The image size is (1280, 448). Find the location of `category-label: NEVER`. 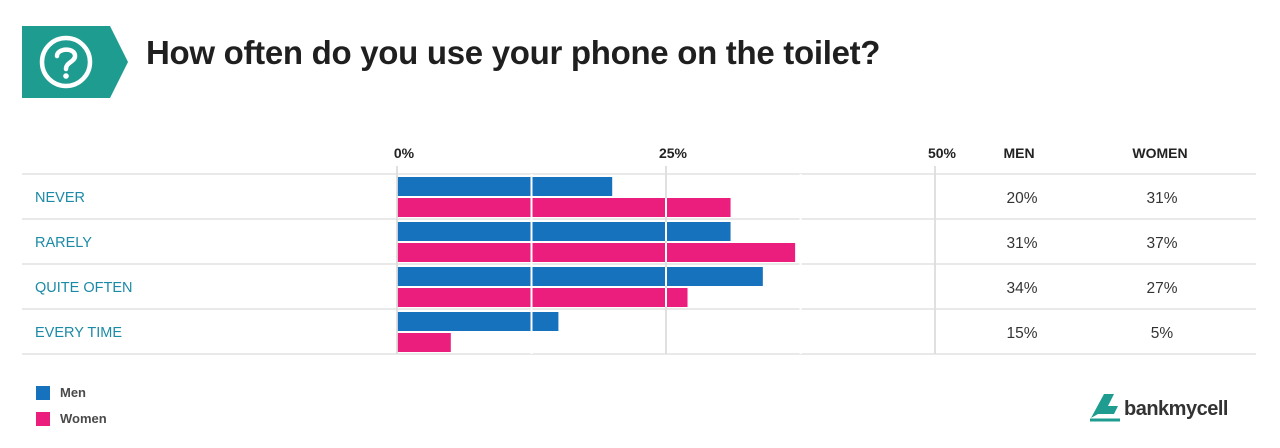

category-label: NEVER is located at coordinates (60, 198).